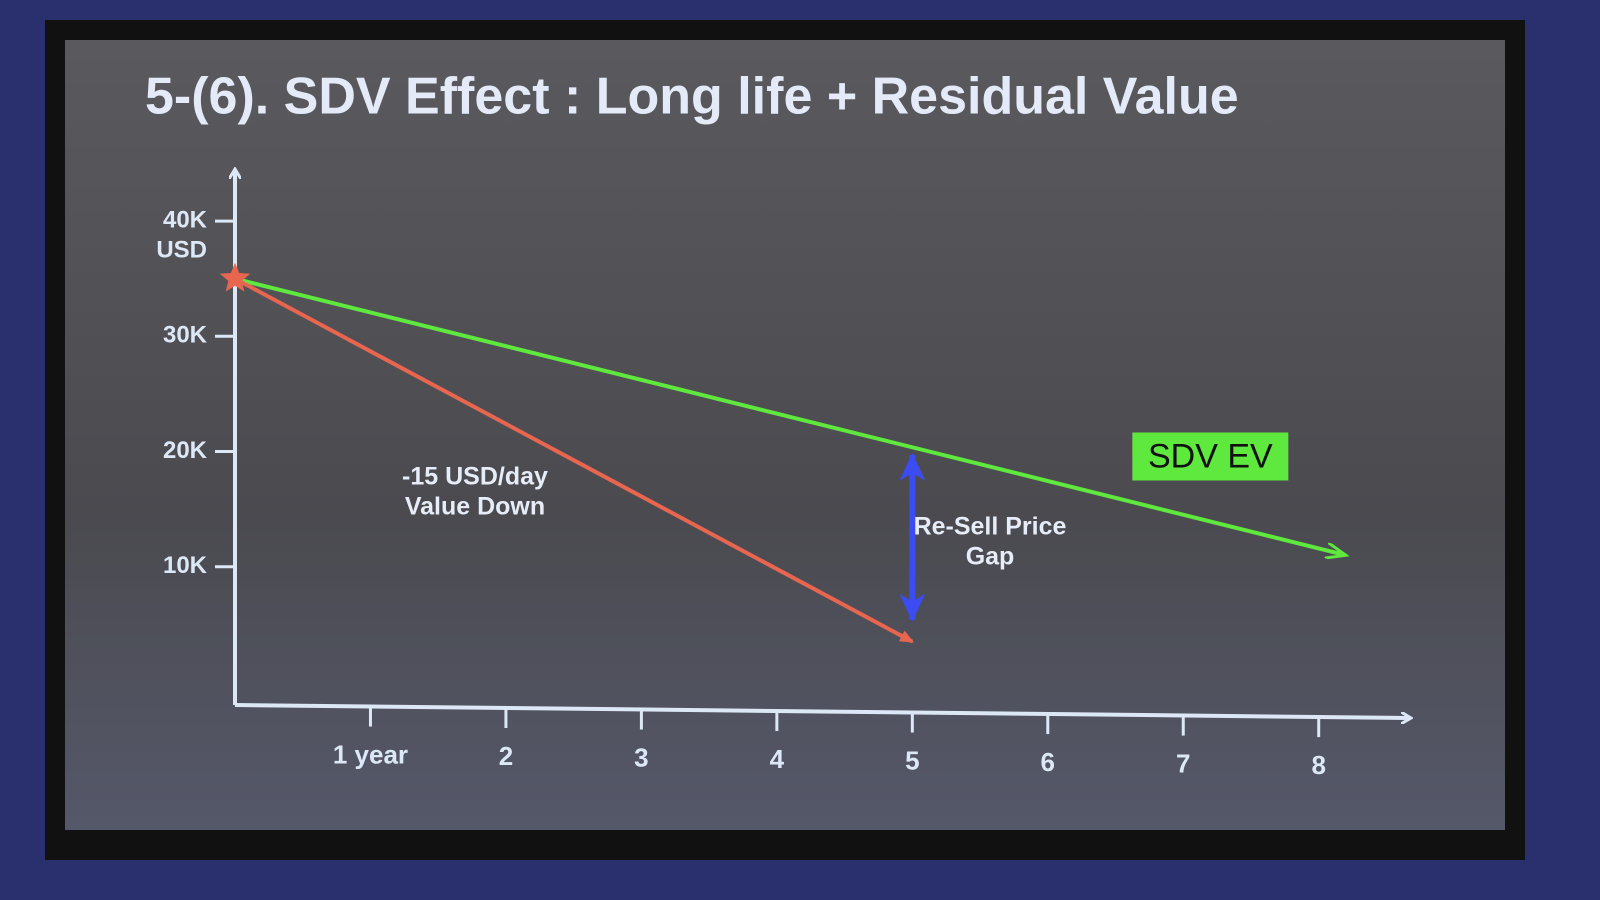 Image resolution: width=1600 pixels, height=900 pixels. I want to click on annotation: Gap, so click(990, 557).